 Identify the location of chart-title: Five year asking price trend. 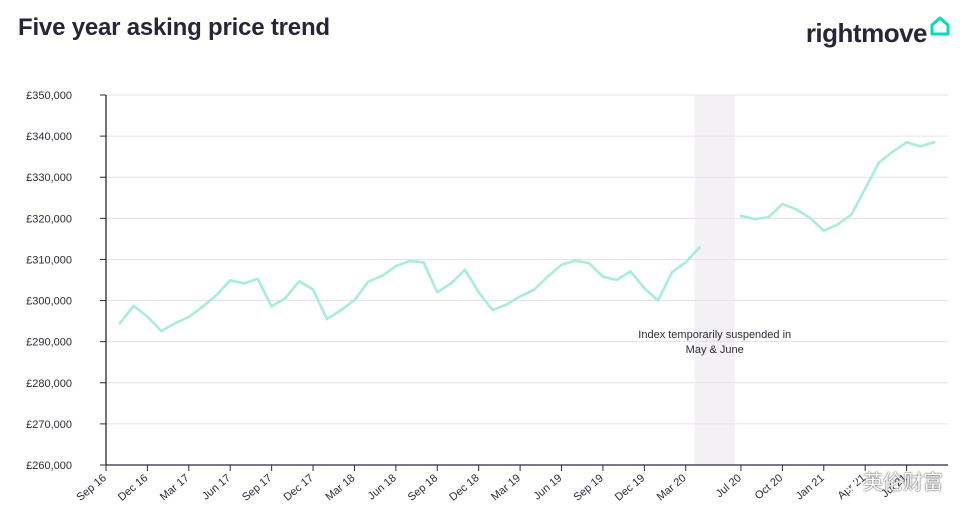
(174, 27).